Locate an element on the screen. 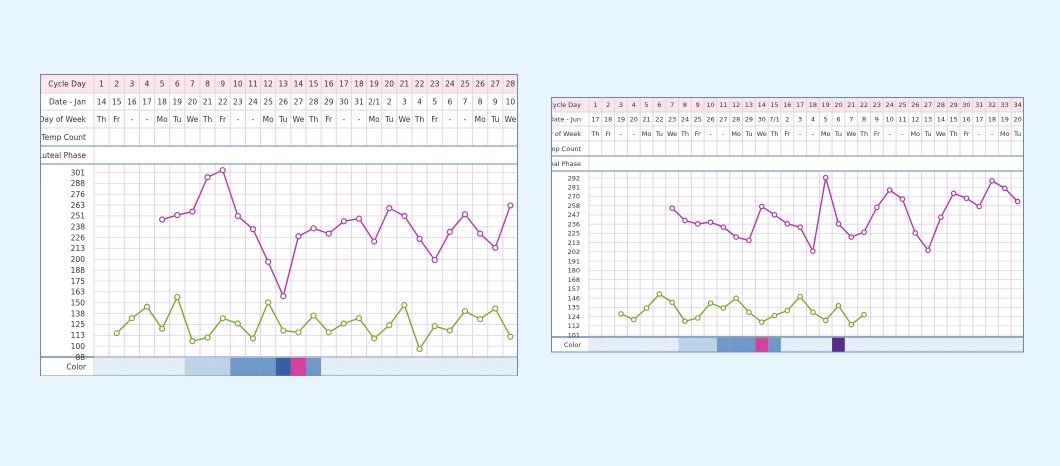  day-of-week-cell: Fr is located at coordinates (608, 134).